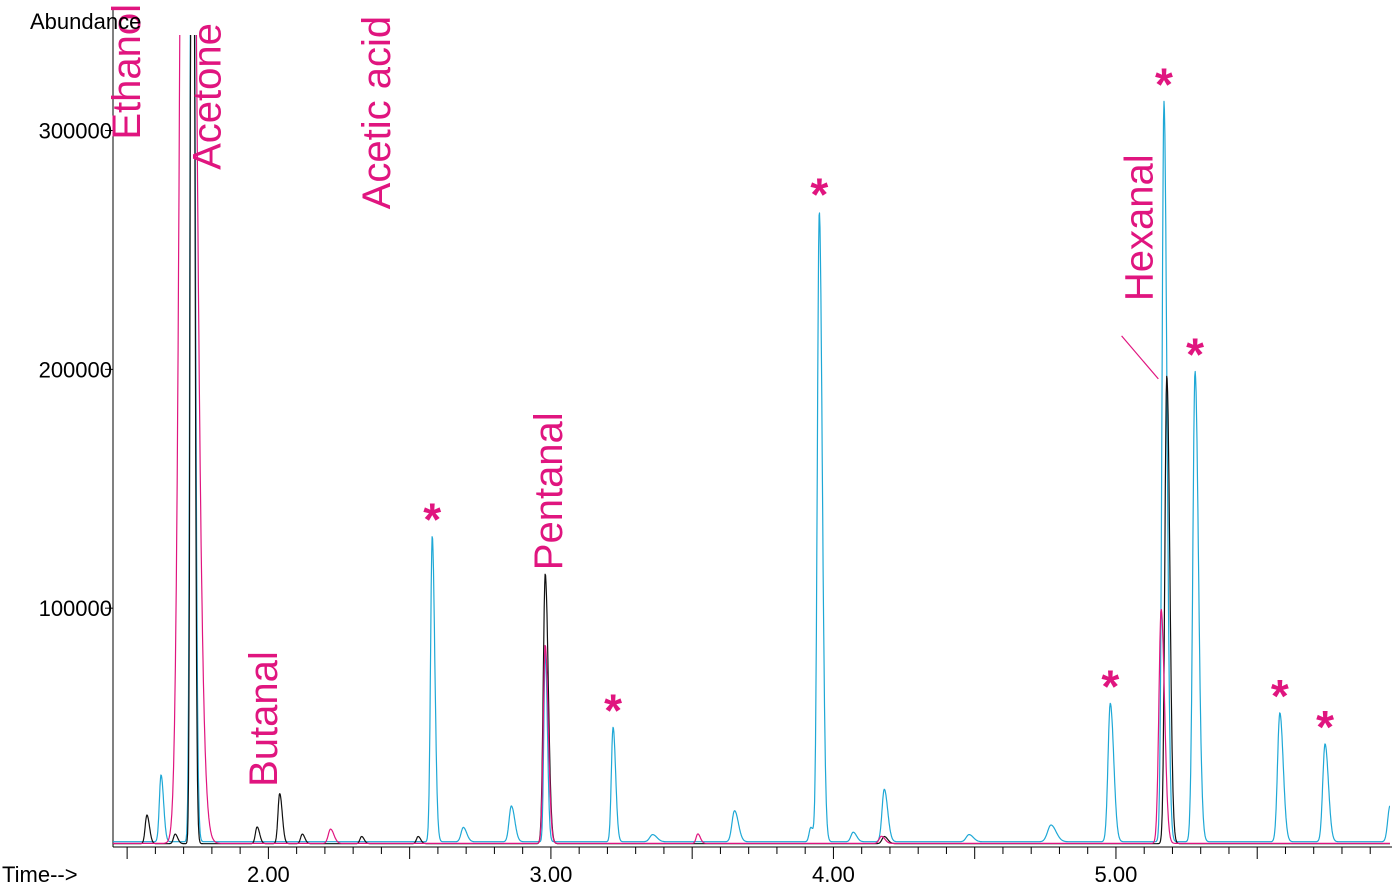 Image resolution: width=1392 pixels, height=888 pixels. What do you see at coordinates (40, 874) in the screenshot?
I see `x-axis-label: Time-->` at bounding box center [40, 874].